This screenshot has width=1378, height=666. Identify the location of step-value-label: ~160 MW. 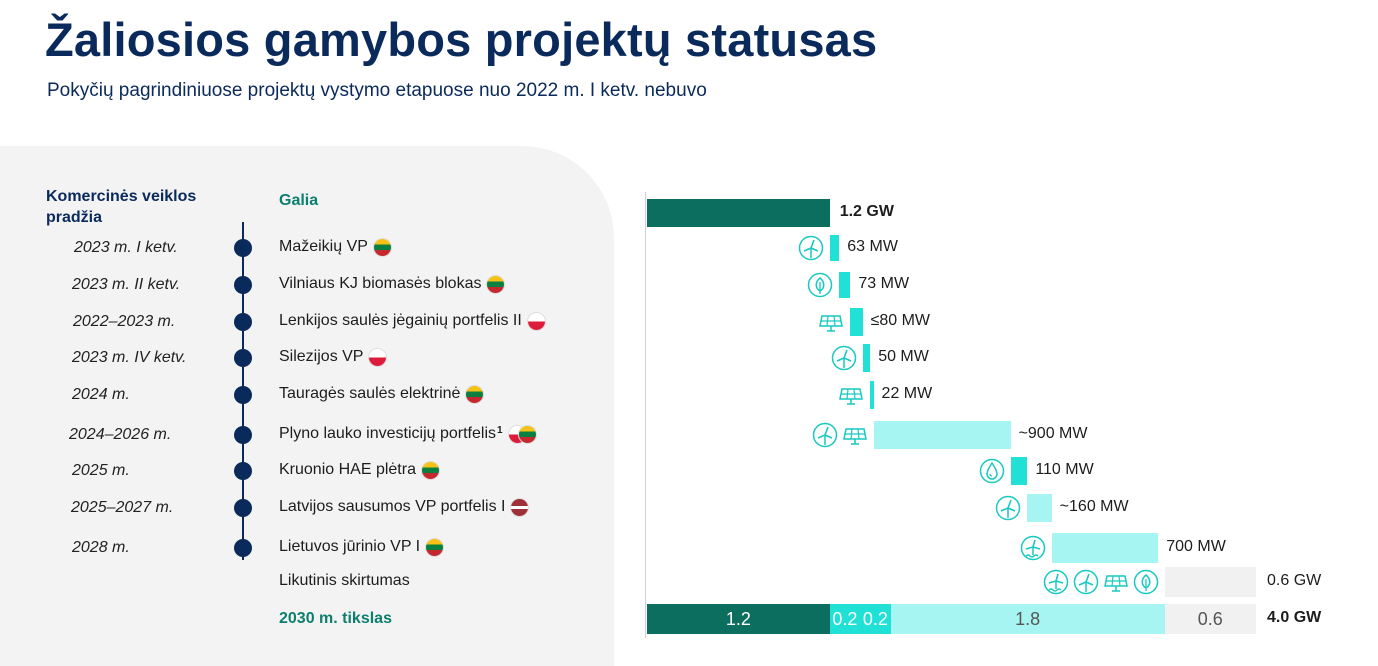
(1094, 506).